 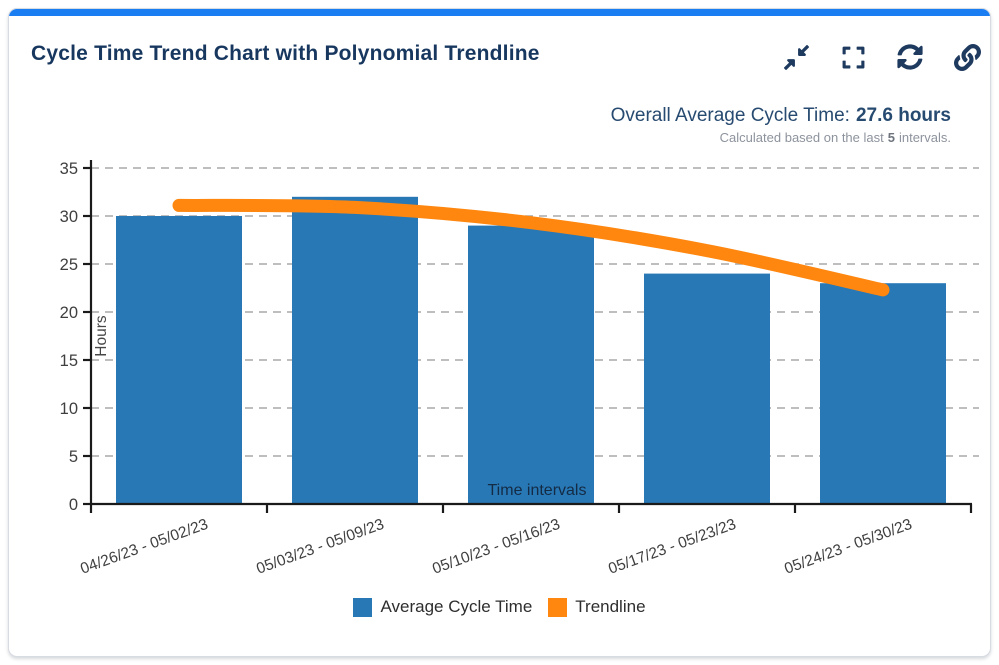 I want to click on collapse-button, so click(x=796, y=57).